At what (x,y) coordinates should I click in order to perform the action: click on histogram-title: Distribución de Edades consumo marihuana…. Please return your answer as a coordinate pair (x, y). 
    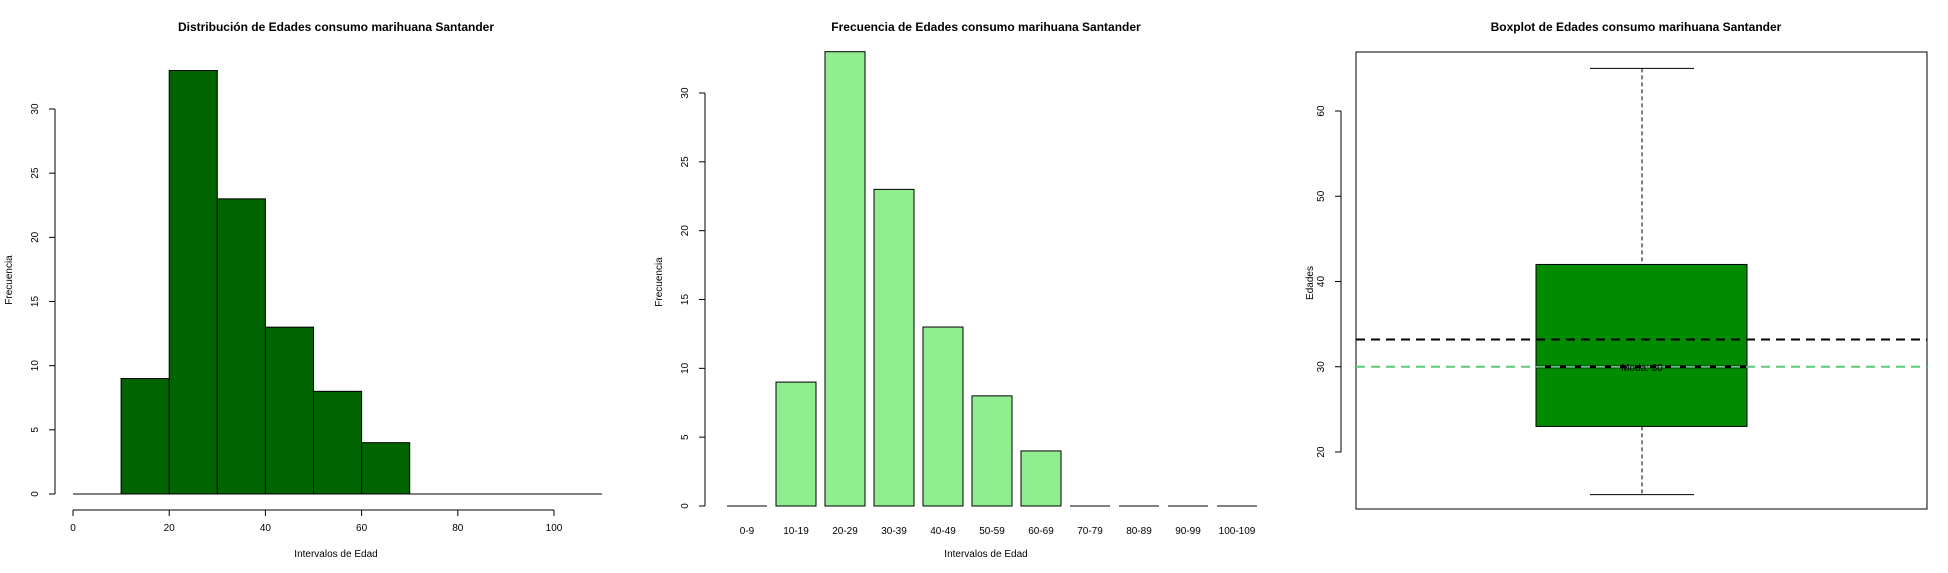
    Looking at the image, I should click on (336, 27).